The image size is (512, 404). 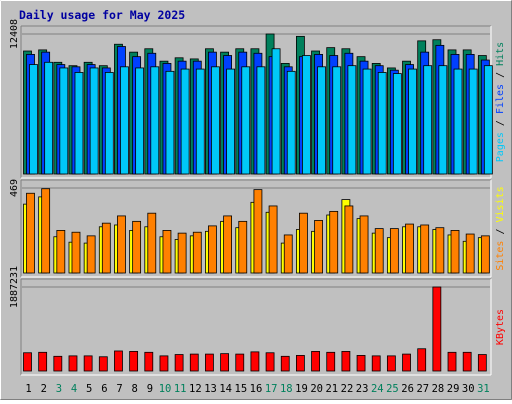 What do you see at coordinates (392, 389) in the screenshot?
I see `x-tick-label-day-25: 25` at bounding box center [392, 389].